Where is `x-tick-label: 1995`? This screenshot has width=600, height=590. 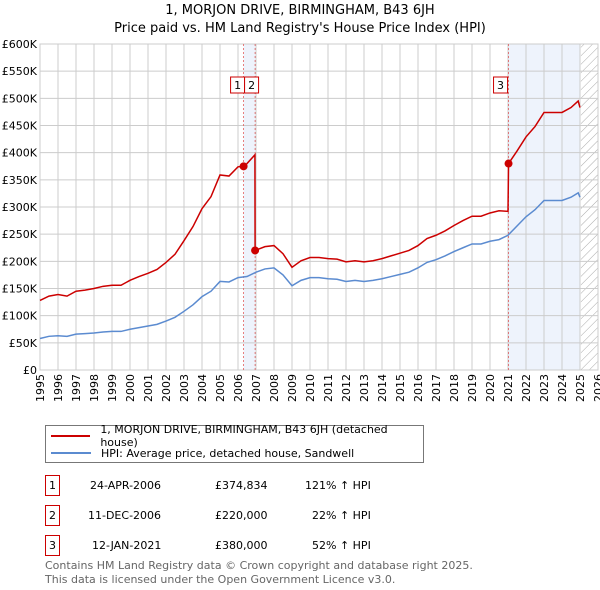
x-tick-label: 1995 is located at coordinates (40, 388).